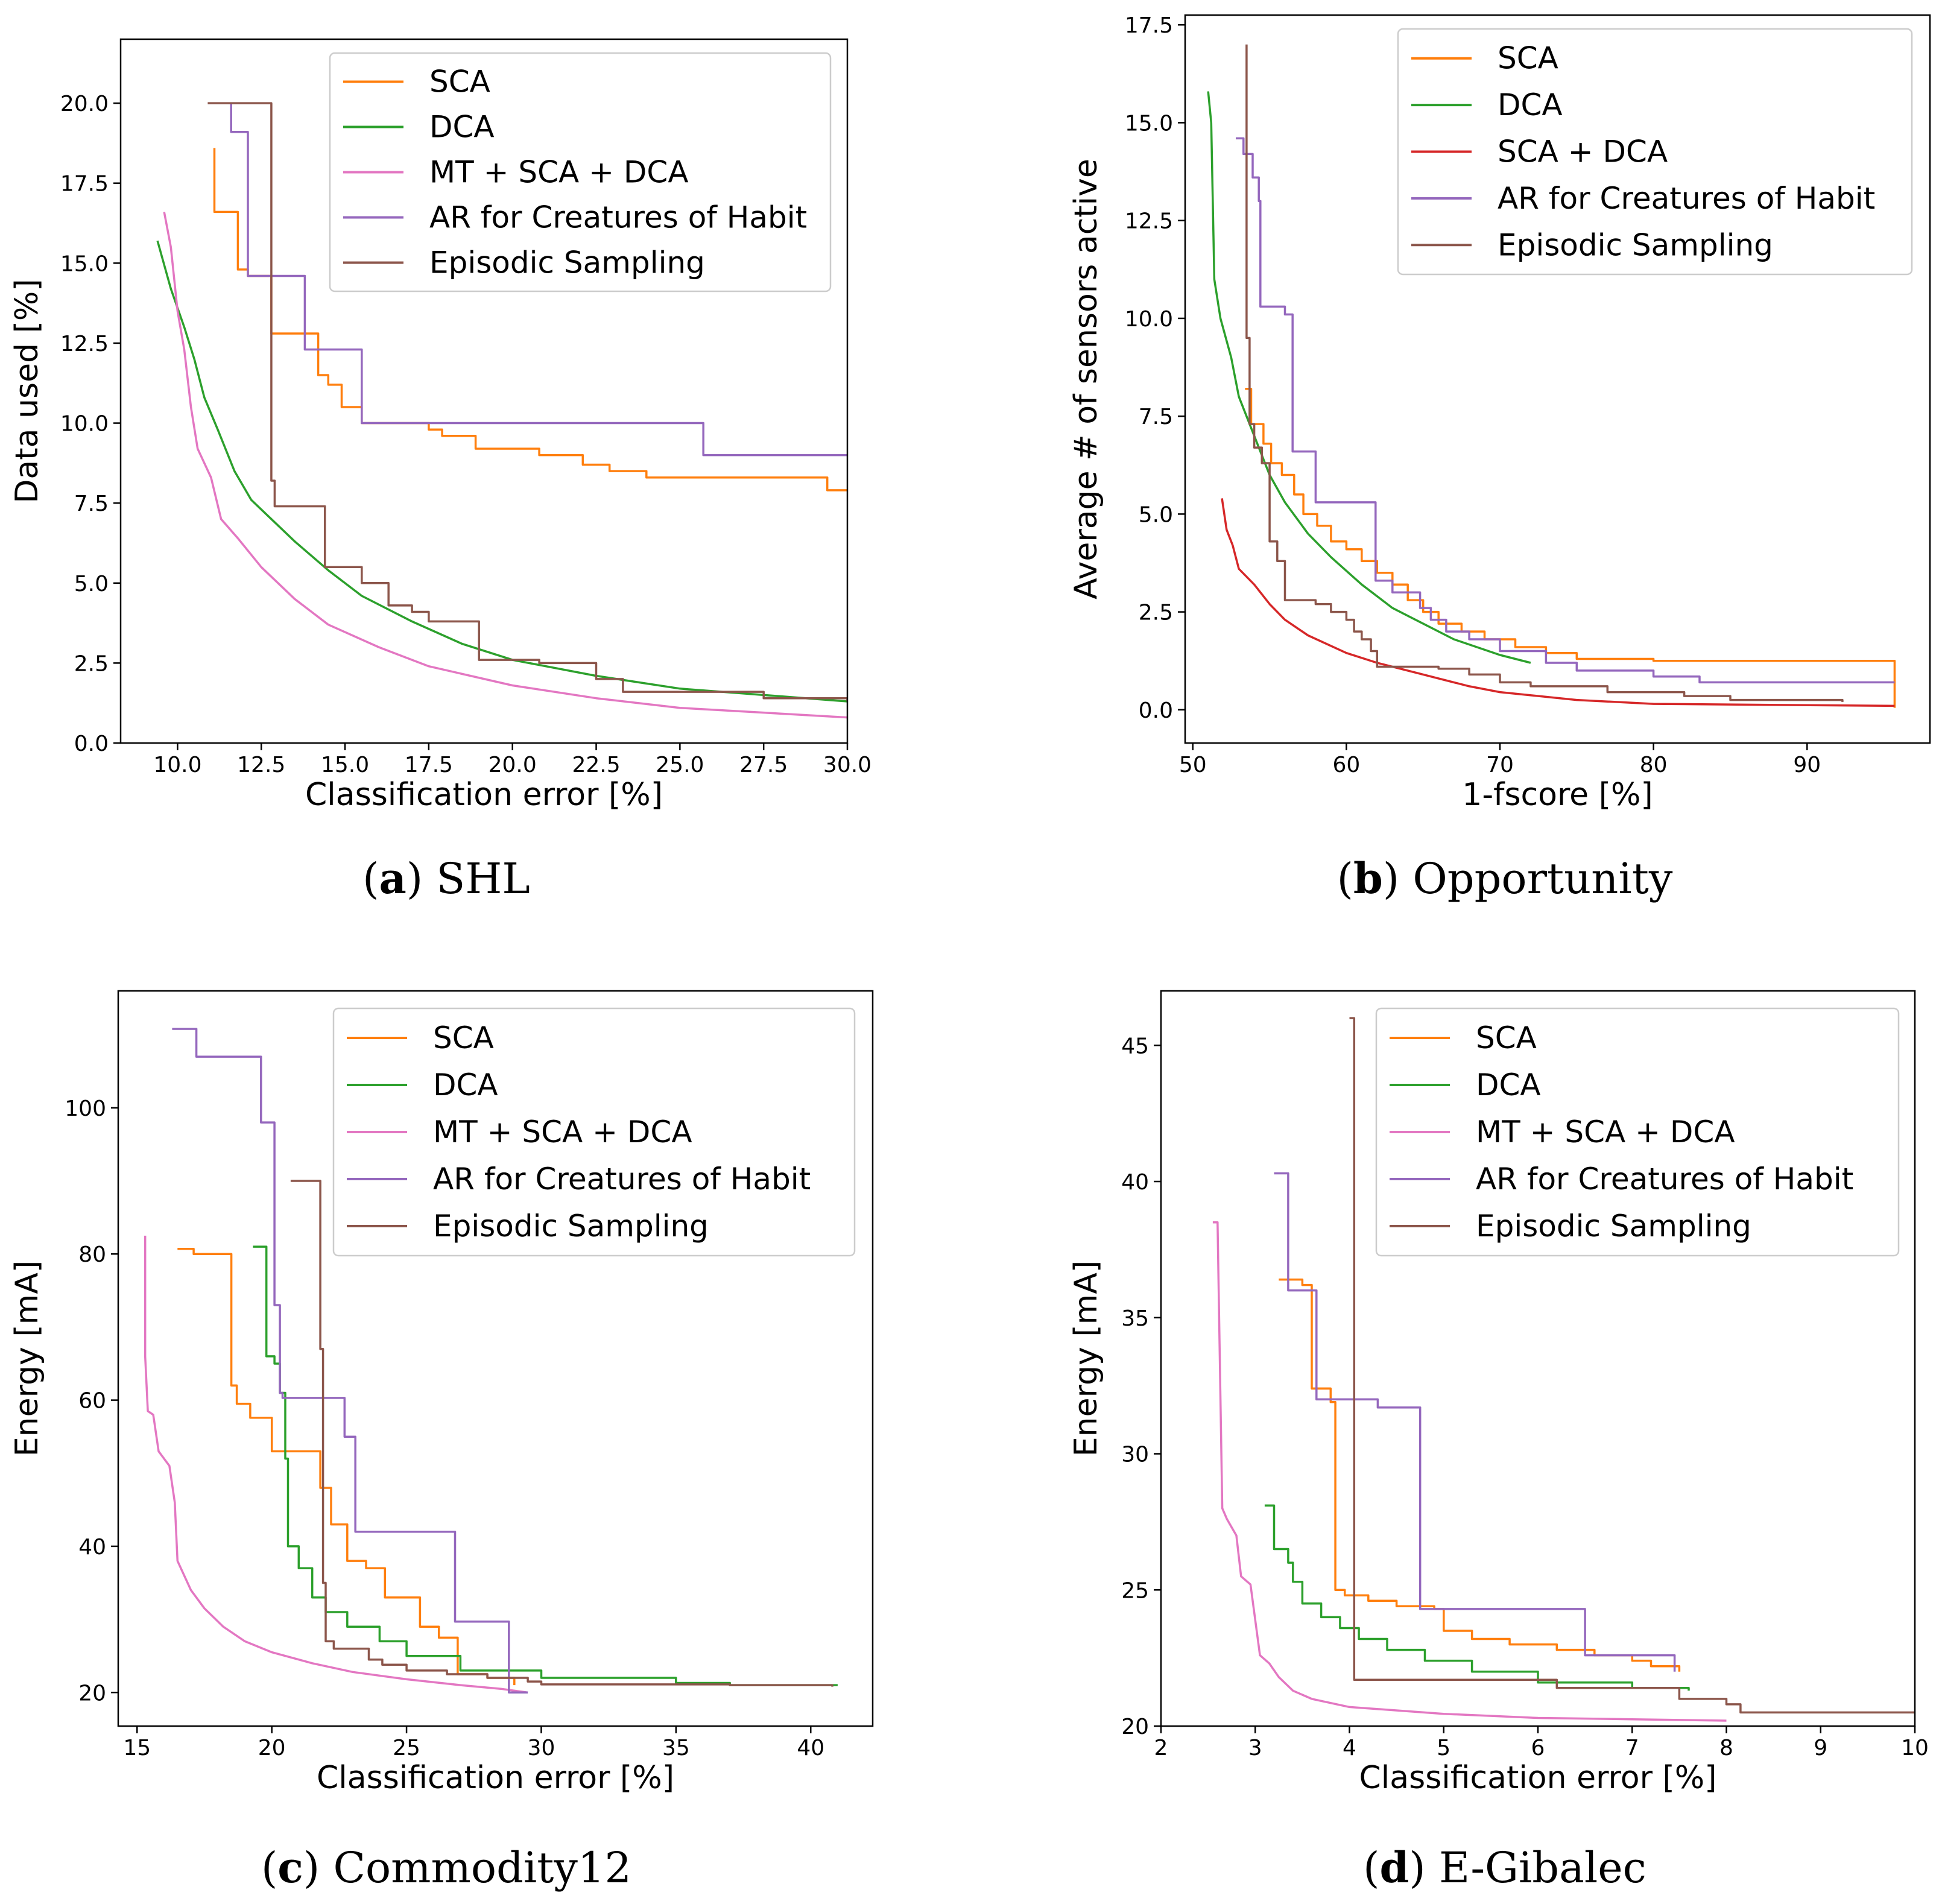  What do you see at coordinates (1086, 379) in the screenshot?
I see `y-axis-label: Average # of sensors active` at bounding box center [1086, 379].